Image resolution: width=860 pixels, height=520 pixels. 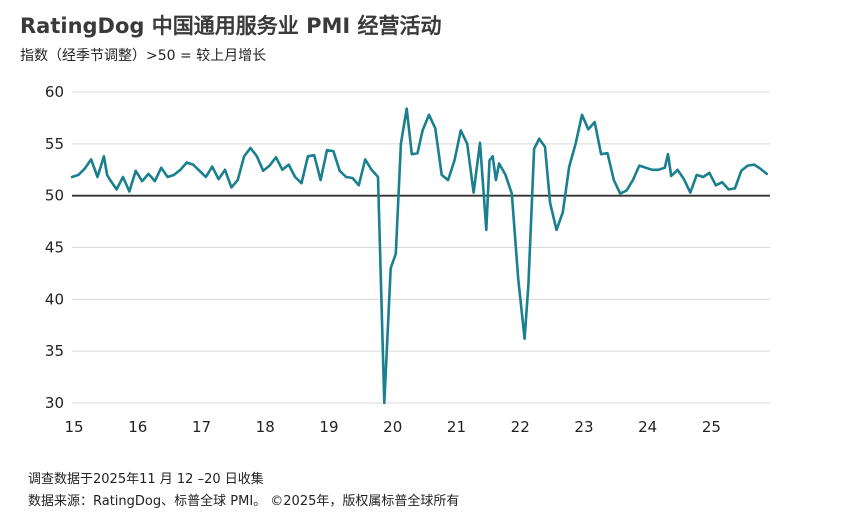 What do you see at coordinates (456, 427) in the screenshot?
I see `x-tick-label: 21` at bounding box center [456, 427].